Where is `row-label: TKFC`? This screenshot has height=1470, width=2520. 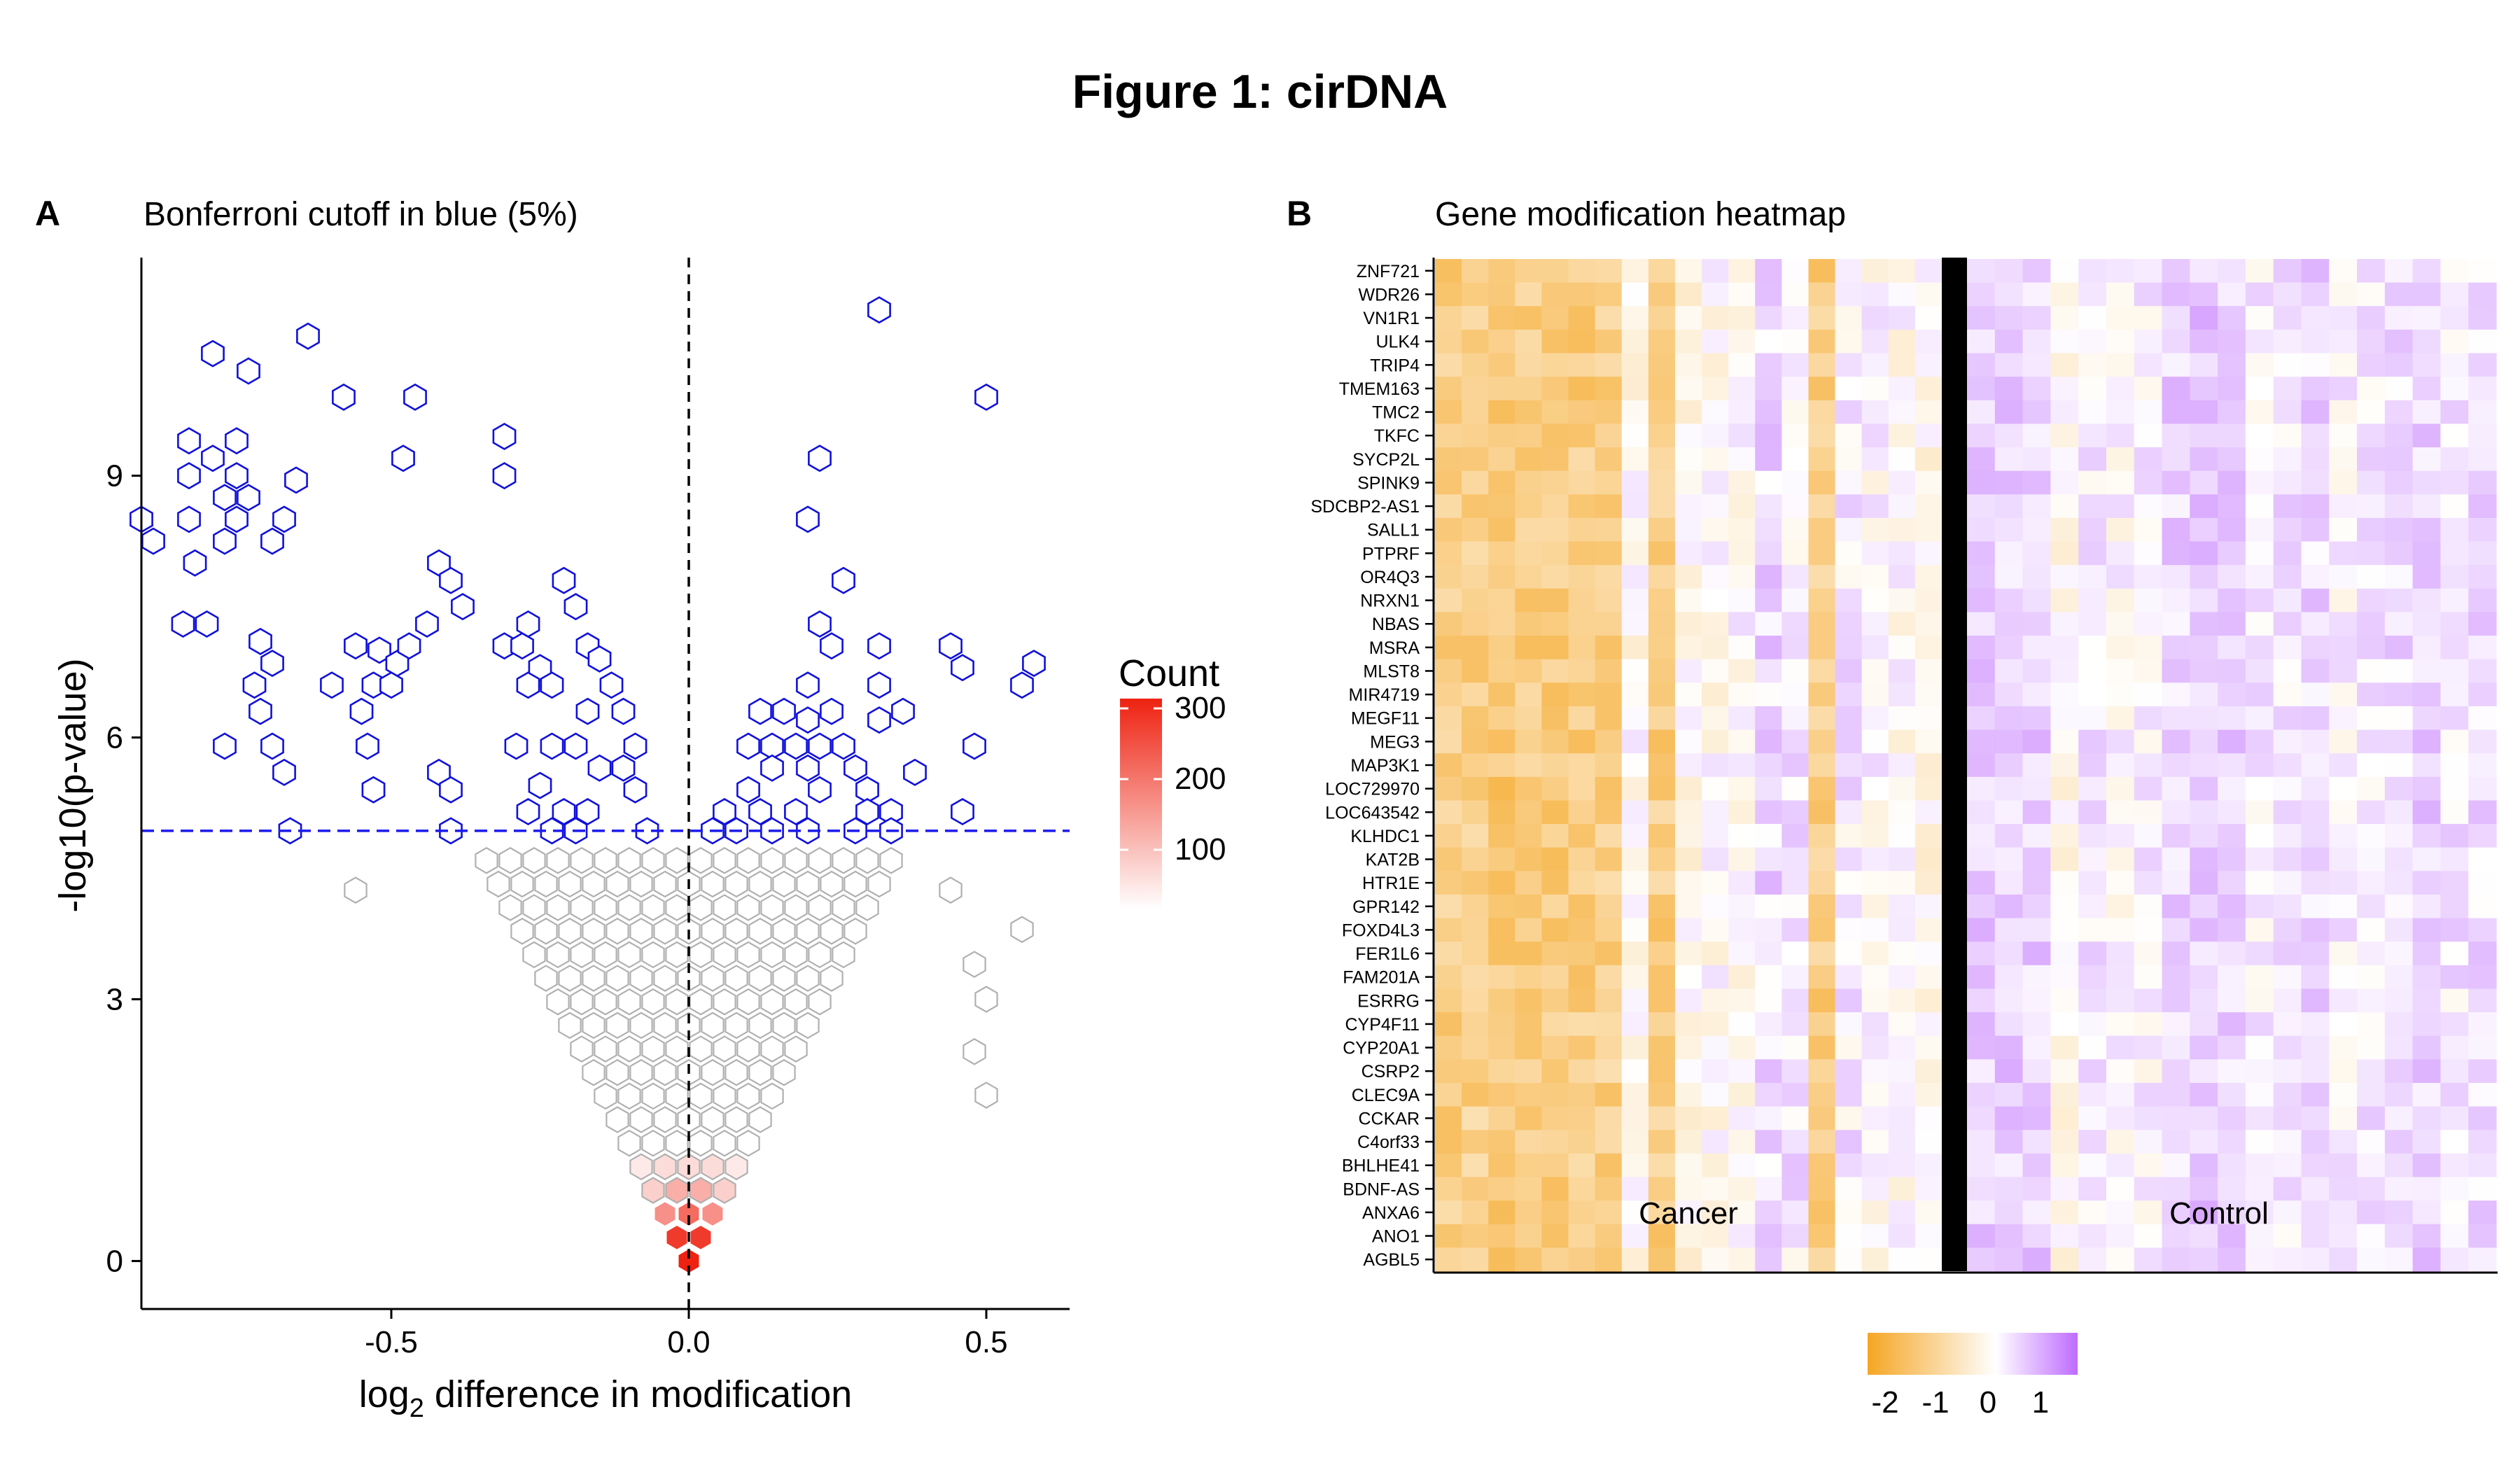
row-label: TKFC is located at coordinates (1397, 436).